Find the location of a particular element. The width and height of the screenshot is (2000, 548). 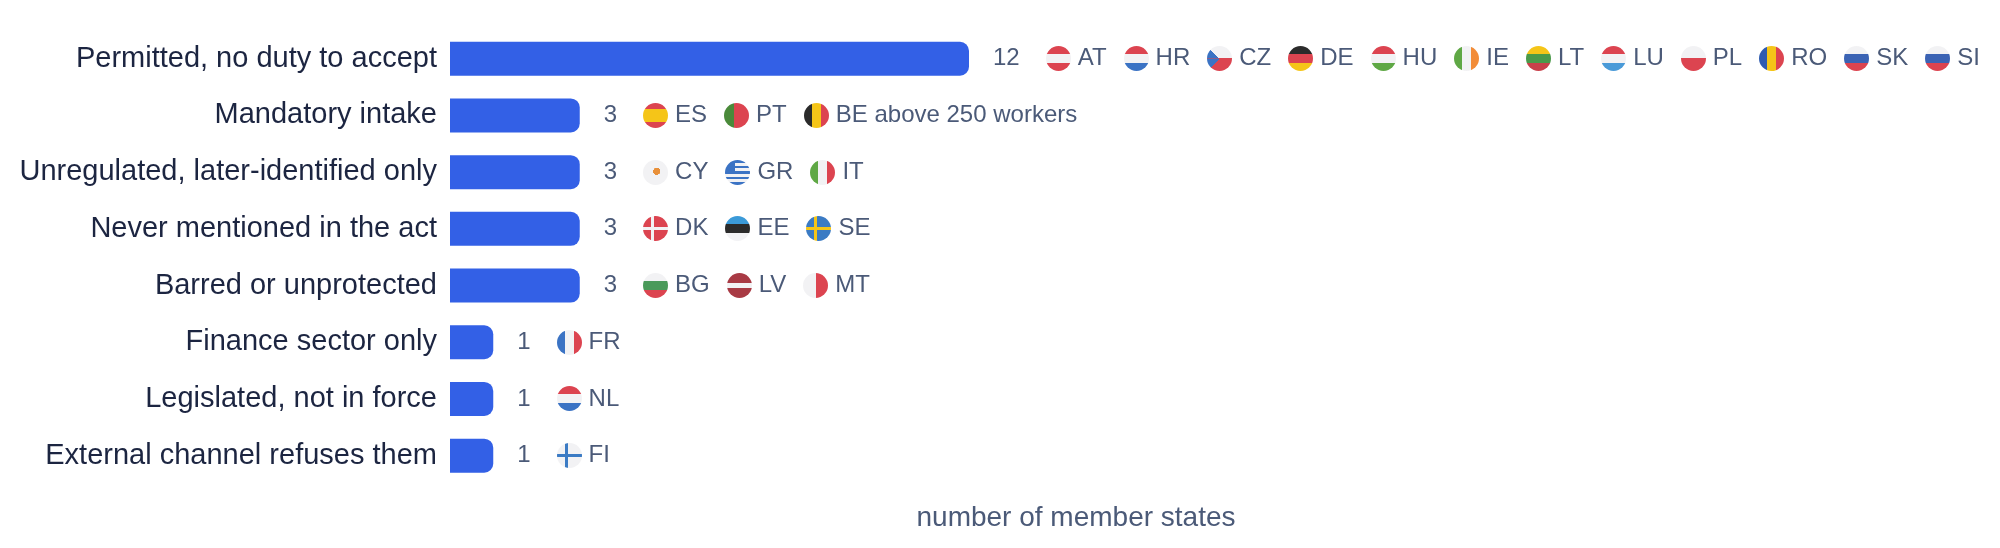

y-tick-label: Finance sector only is located at coordinates (311, 340).